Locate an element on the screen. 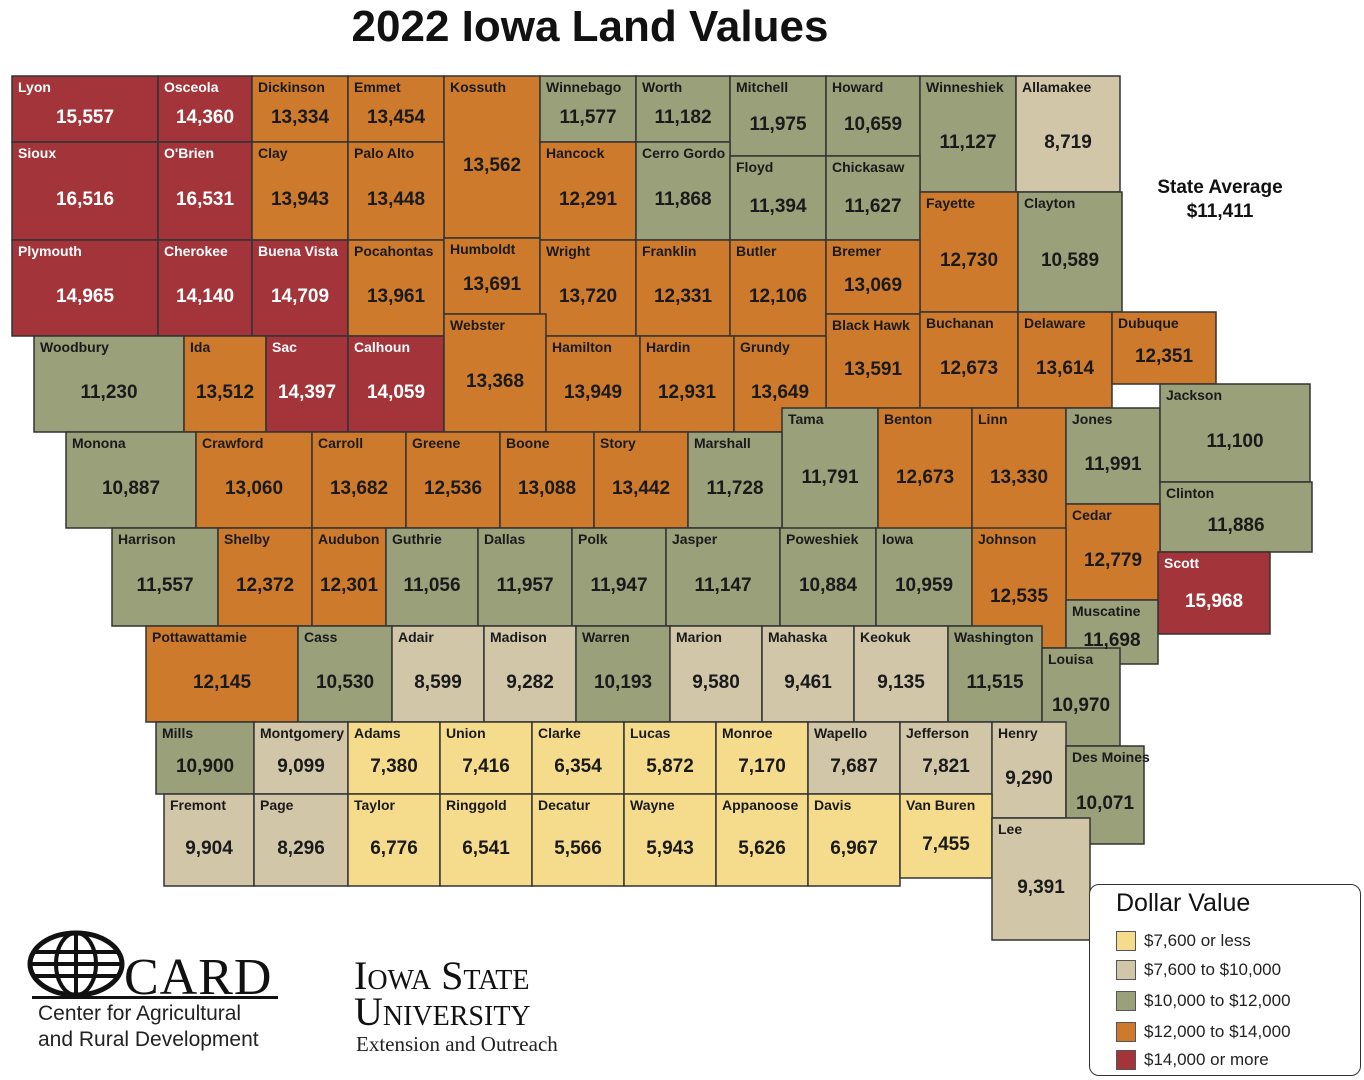 This screenshot has width=1364, height=1080. county-name: Montgomery is located at coordinates (302, 733).